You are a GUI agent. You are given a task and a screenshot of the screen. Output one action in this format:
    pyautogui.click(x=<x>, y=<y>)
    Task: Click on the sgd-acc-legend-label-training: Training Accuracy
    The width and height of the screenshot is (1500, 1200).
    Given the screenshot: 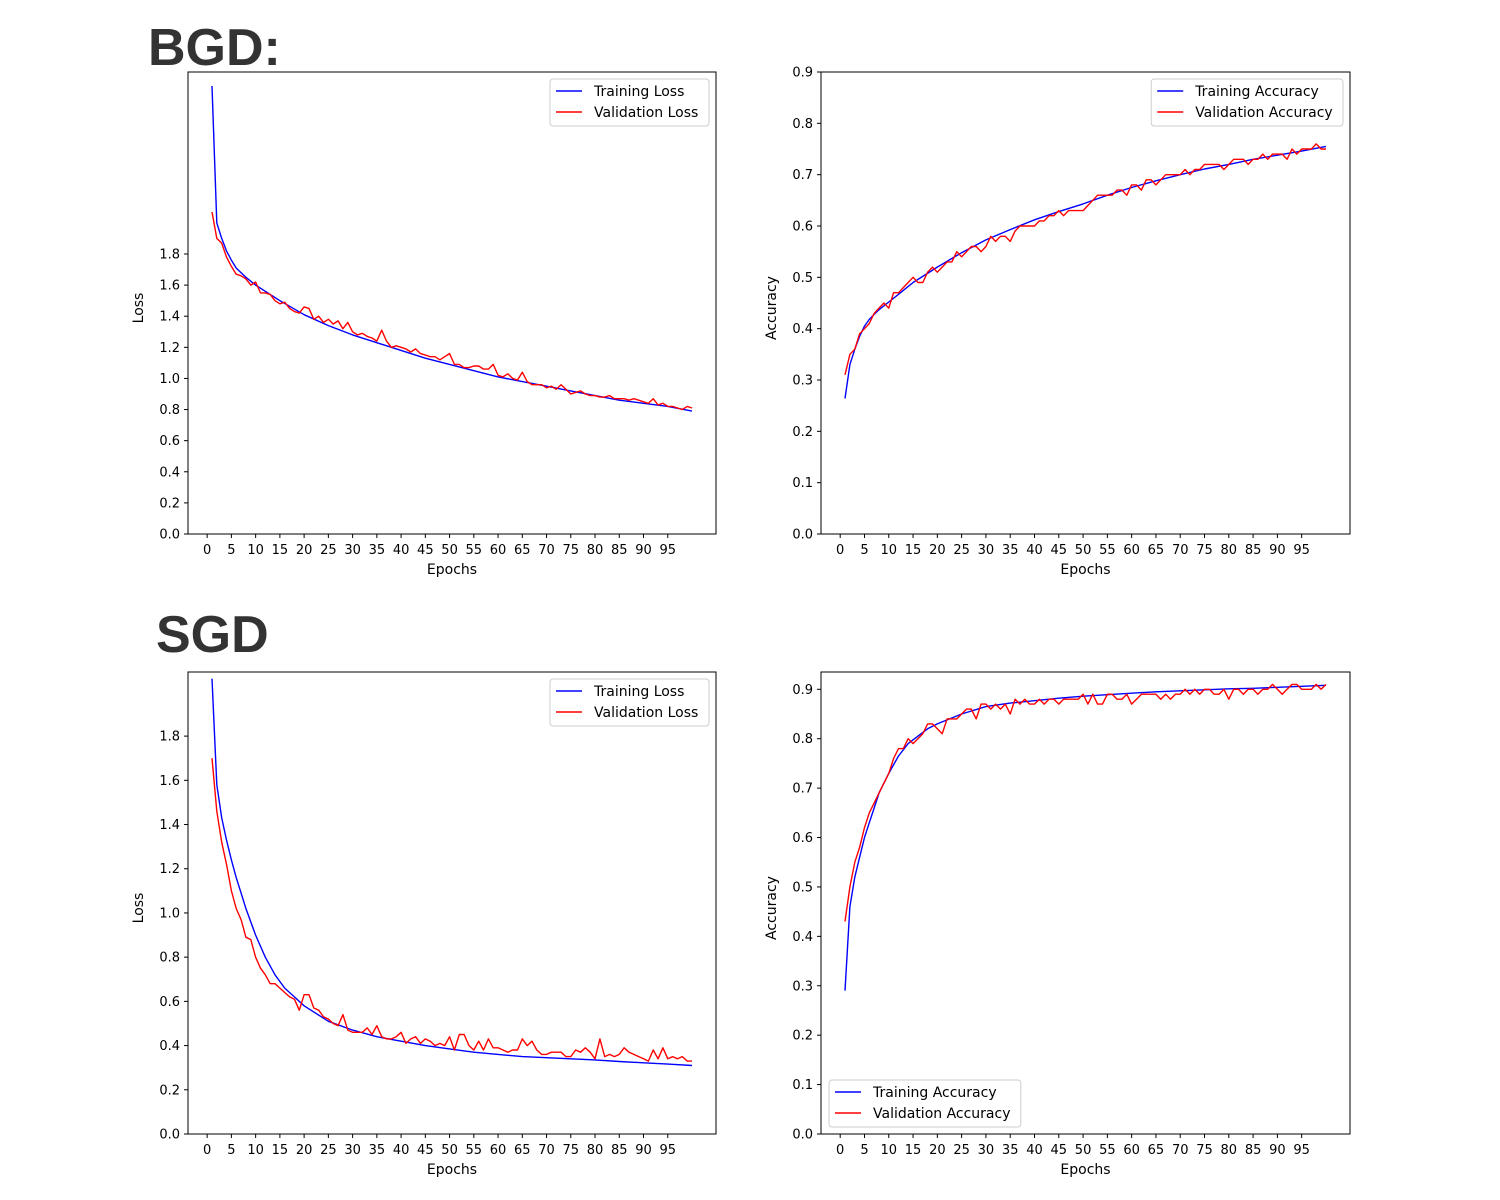 What is the action you would take?
    pyautogui.click(x=934, y=1093)
    